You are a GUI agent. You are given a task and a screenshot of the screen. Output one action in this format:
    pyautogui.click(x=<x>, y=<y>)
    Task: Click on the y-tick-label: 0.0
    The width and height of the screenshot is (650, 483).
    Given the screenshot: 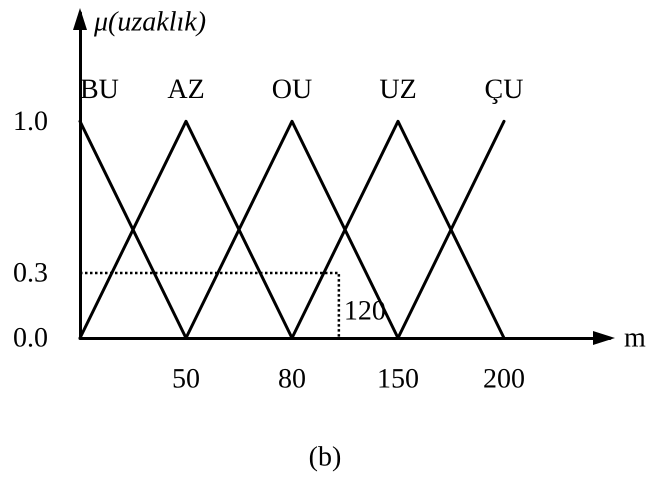 What is the action you would take?
    pyautogui.click(x=30, y=338)
    